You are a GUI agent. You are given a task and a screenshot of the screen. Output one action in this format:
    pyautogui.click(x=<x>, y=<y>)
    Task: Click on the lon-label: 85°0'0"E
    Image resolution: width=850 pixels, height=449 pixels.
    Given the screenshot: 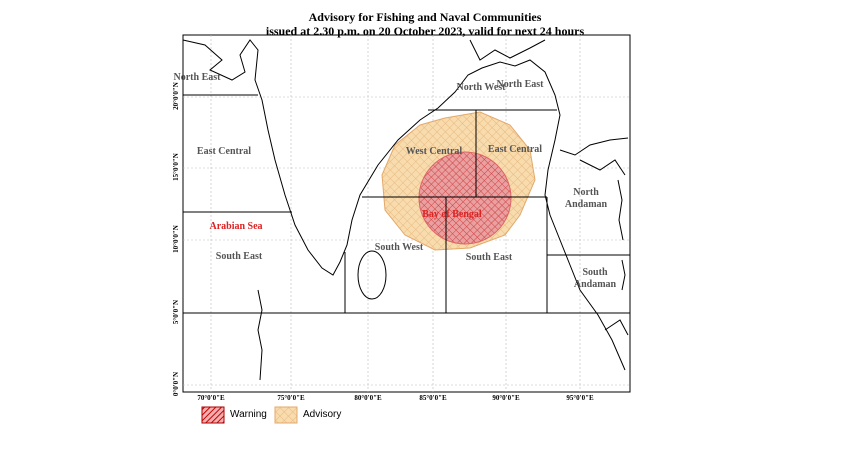 What is the action you would take?
    pyautogui.click(x=433, y=398)
    